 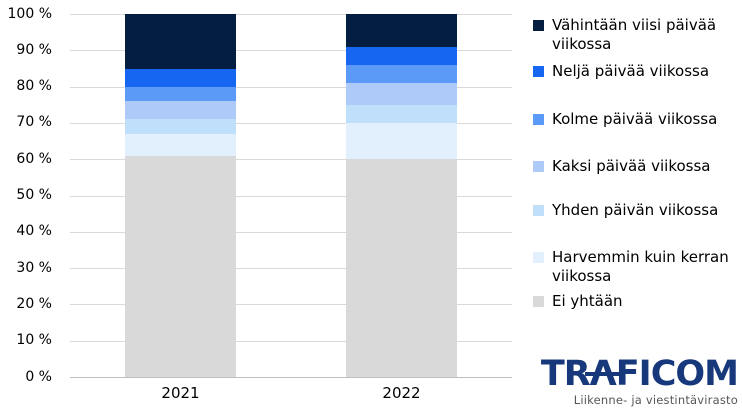 I want to click on legend-label: Ei yhtään, so click(x=587, y=301).